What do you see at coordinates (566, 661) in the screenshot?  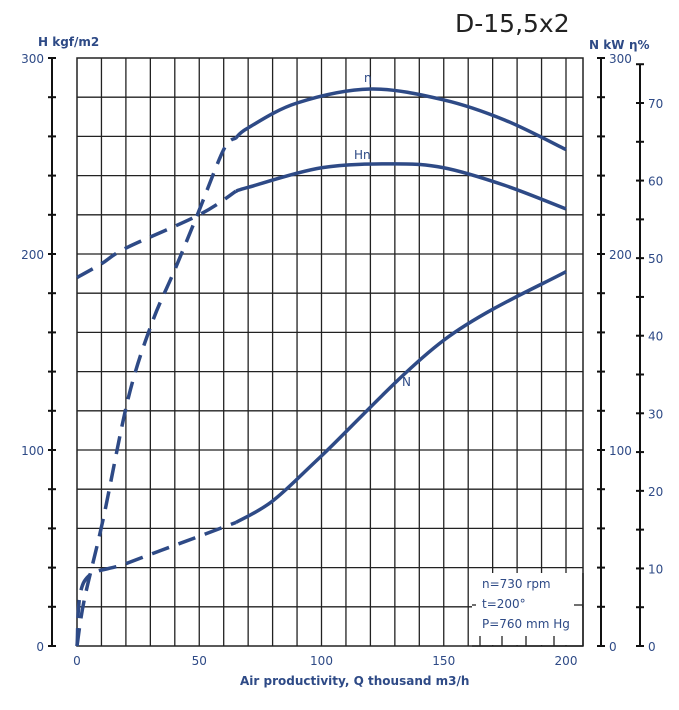 I see `x-tick-label: 200` at bounding box center [566, 661].